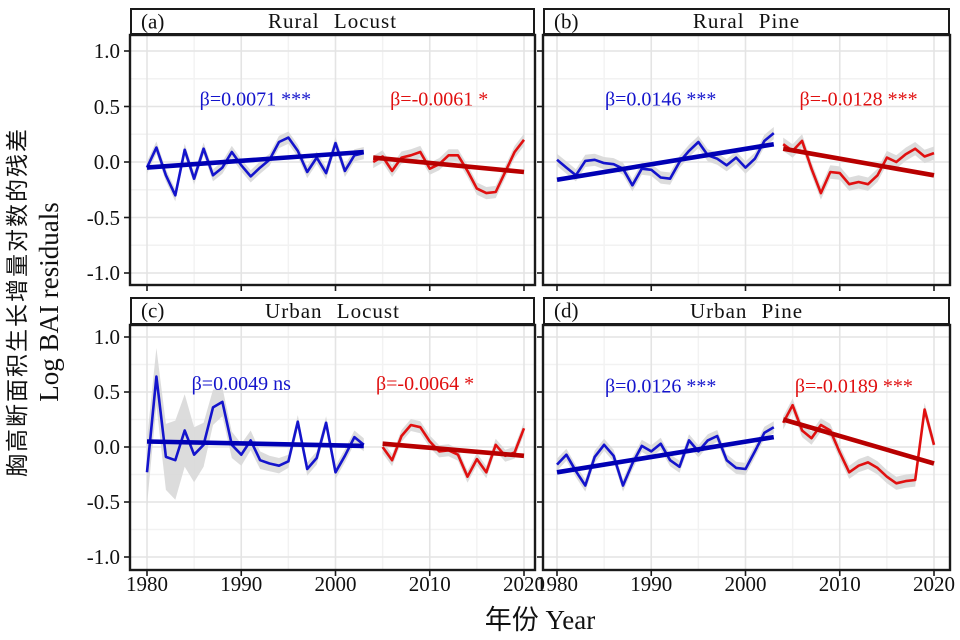  I want to click on annotation-beta-early: β=0.0126 ***, so click(660, 386).